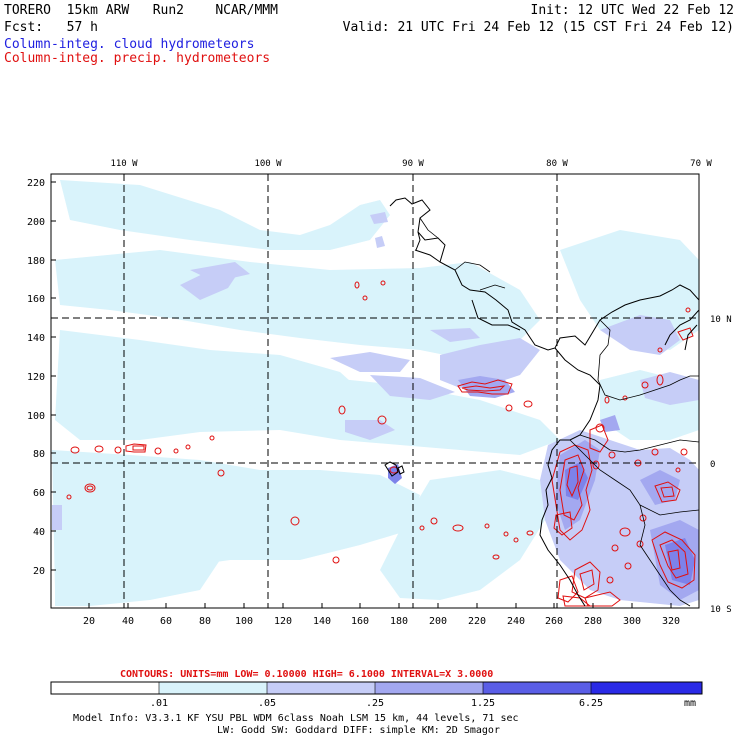 The width and height of the screenshot is (740, 740). Describe the element at coordinates (36, 416) in the screenshot. I see `y-tick-label: 100` at that location.